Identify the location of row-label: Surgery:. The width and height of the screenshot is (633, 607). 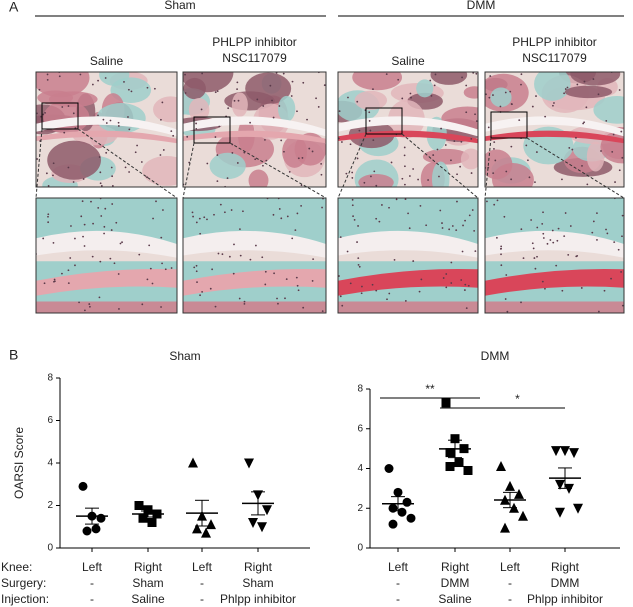
(23, 583).